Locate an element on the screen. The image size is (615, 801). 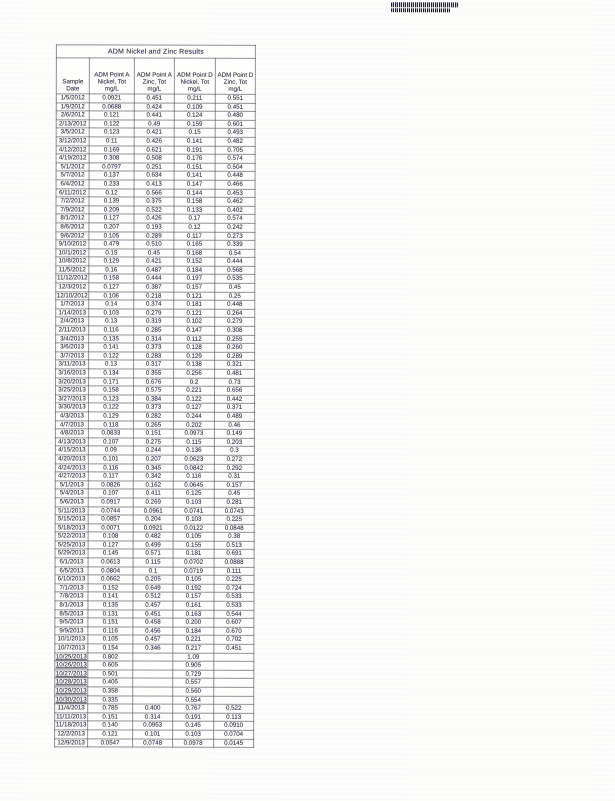
date-cell: 6/11/2012 is located at coordinates (73, 193).